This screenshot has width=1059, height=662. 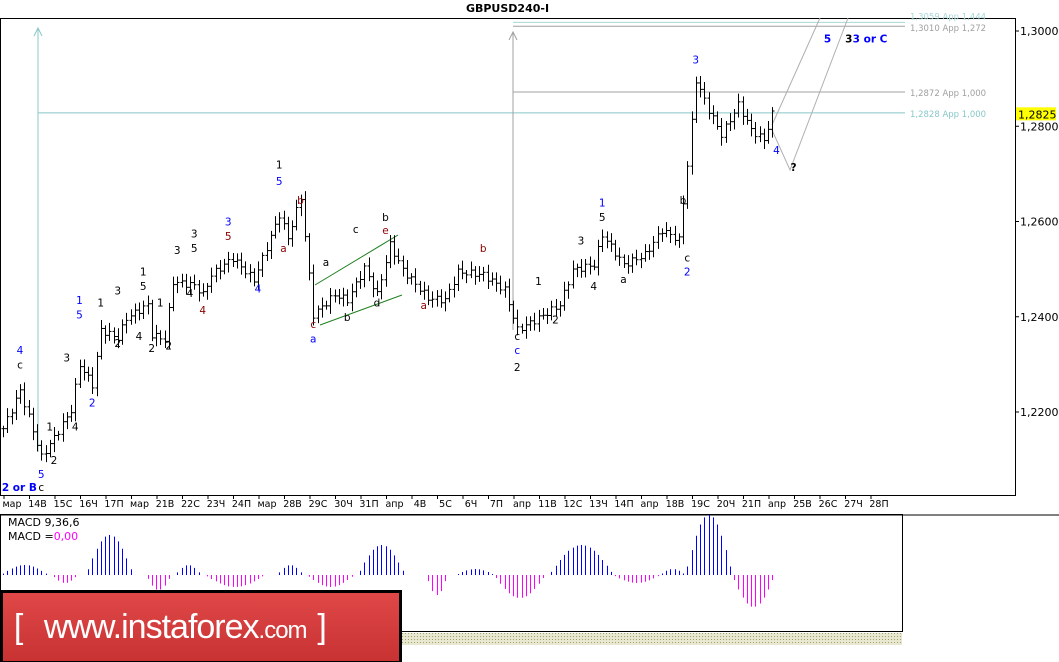 I want to click on chart-title: GBPUSD240-I, so click(x=507, y=8).